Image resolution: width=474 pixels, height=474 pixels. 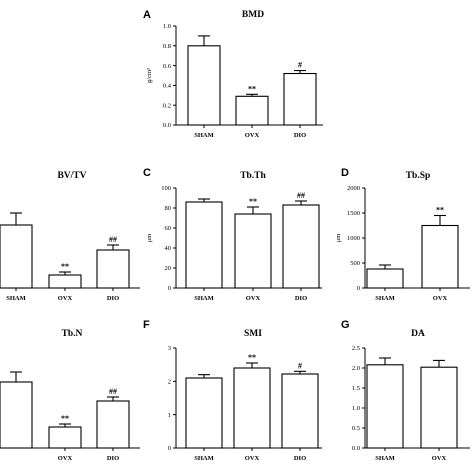 I want to click on panel-D: D Tb.Sp 0 500 1000 1500 2000 μm SHAM ** OVX, so click(x=402, y=234).